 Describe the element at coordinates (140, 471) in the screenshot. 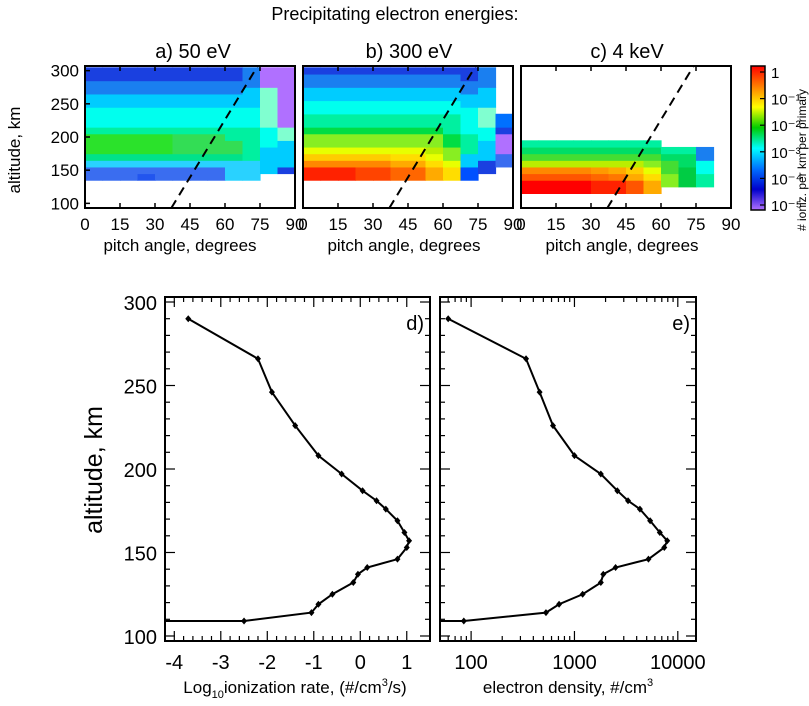

I see `y-ticks-d: 100 150 200 250 300` at that location.